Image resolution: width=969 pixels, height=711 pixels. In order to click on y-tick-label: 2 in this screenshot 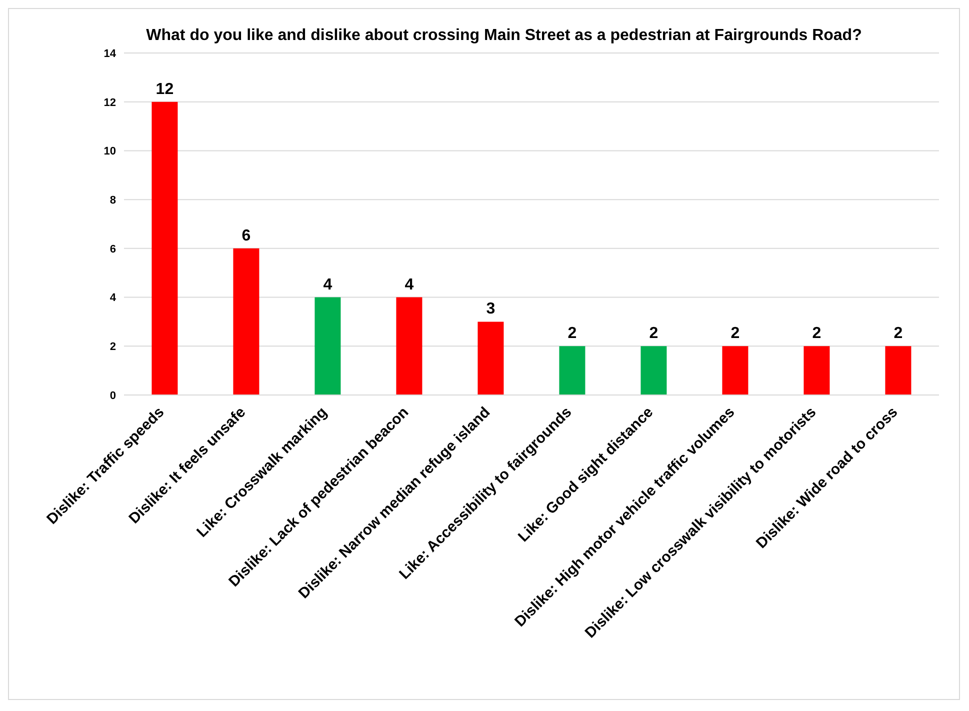, I will do `click(113, 347)`.